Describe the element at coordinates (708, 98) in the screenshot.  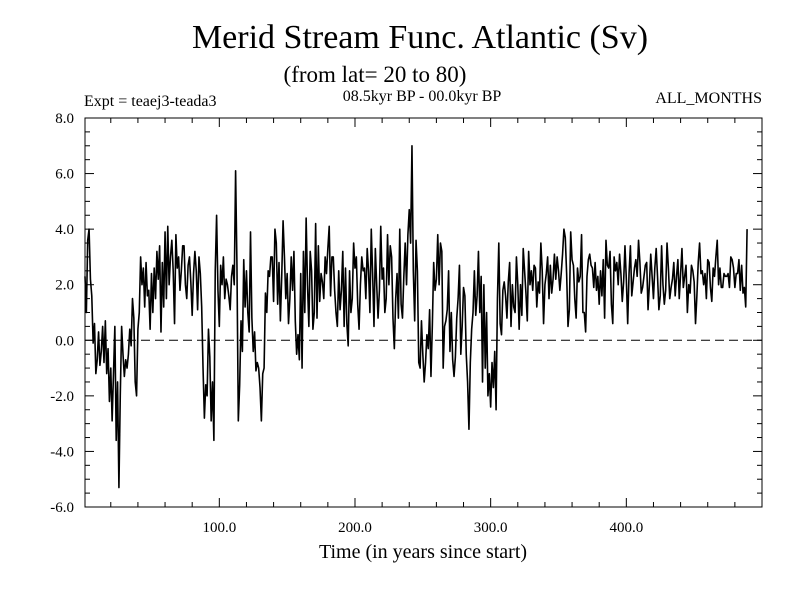
I see `months-label: ALL_MONTHS` at that location.